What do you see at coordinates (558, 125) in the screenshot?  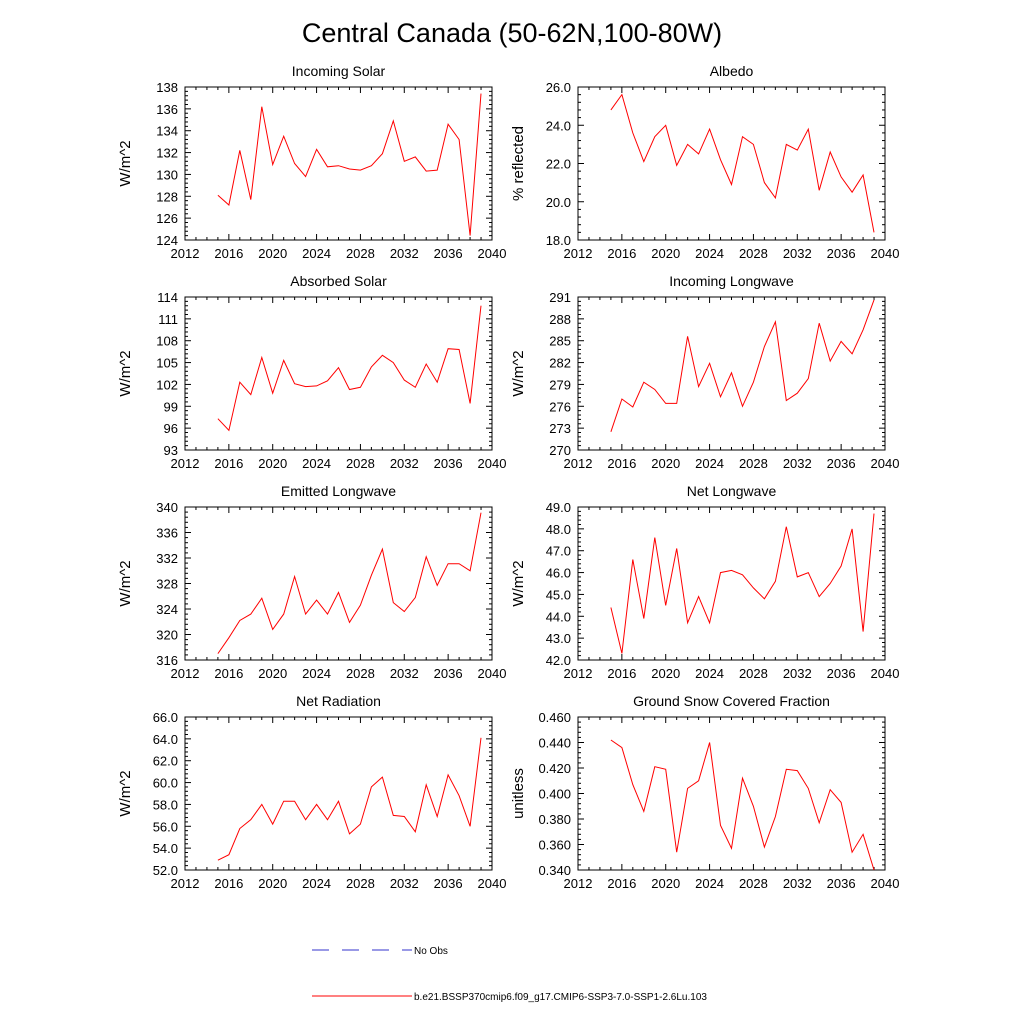 I see `y-tick-label: 24.0` at bounding box center [558, 125].